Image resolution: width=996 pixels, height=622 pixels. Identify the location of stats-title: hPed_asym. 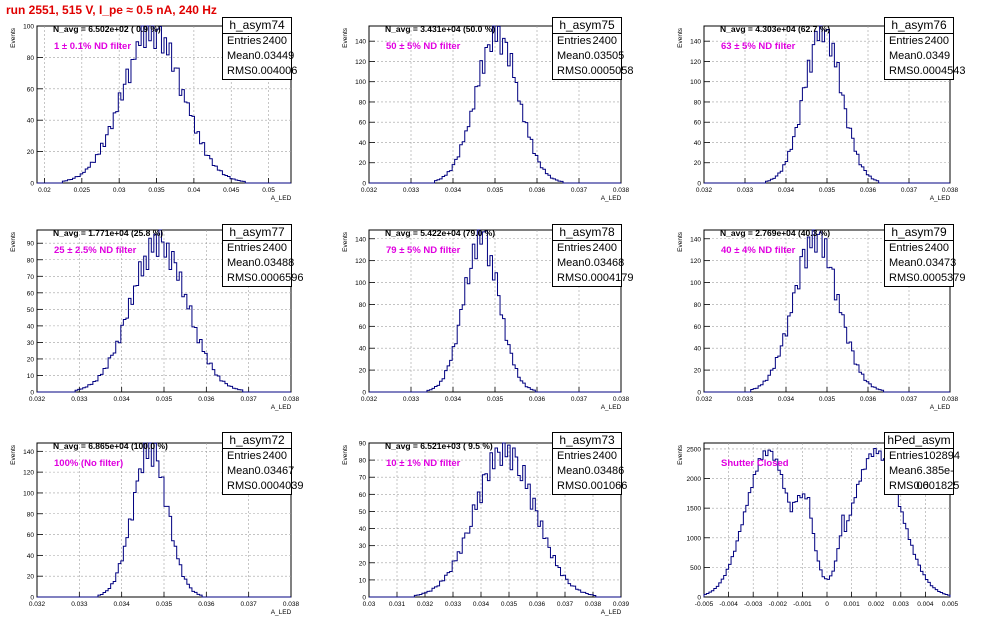
(919, 441).